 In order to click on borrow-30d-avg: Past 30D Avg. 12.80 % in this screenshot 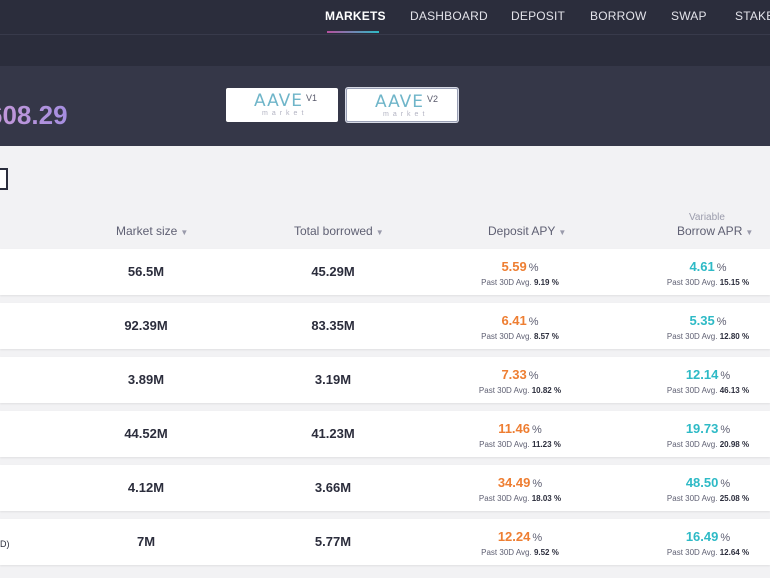, I will do `click(708, 336)`.